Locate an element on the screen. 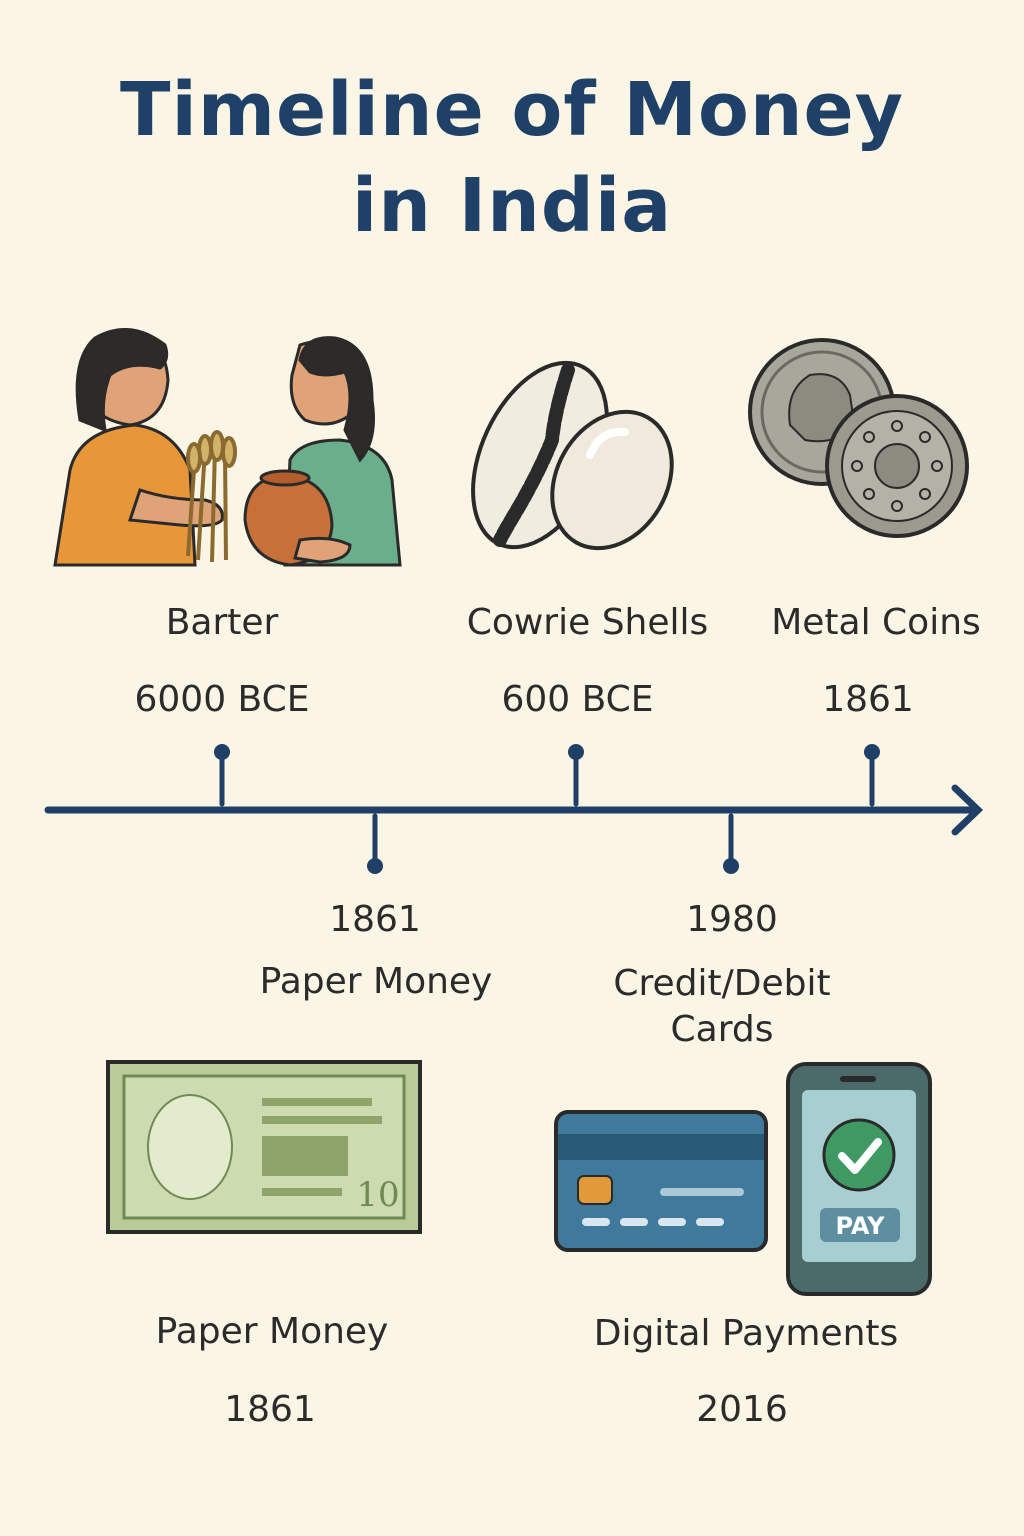 This screenshot has width=1024, height=1536. mid-cards-name-line2: Cards is located at coordinates (722, 1029).